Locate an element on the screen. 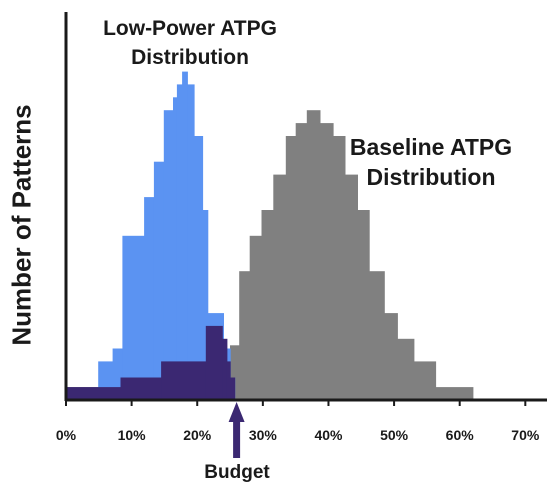  x-tick-label-6: 60% is located at coordinates (460, 435).